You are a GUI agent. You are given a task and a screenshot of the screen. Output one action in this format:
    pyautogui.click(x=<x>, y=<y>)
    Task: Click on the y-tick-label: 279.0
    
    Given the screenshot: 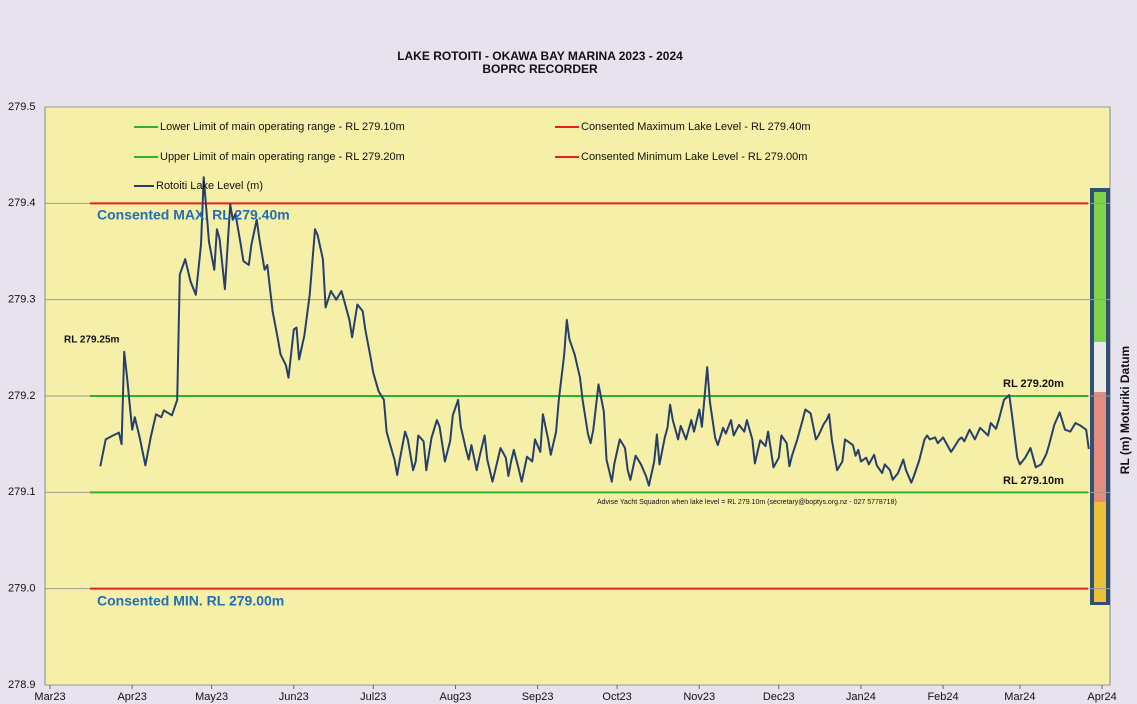 What is the action you would take?
    pyautogui.click(x=22, y=589)
    